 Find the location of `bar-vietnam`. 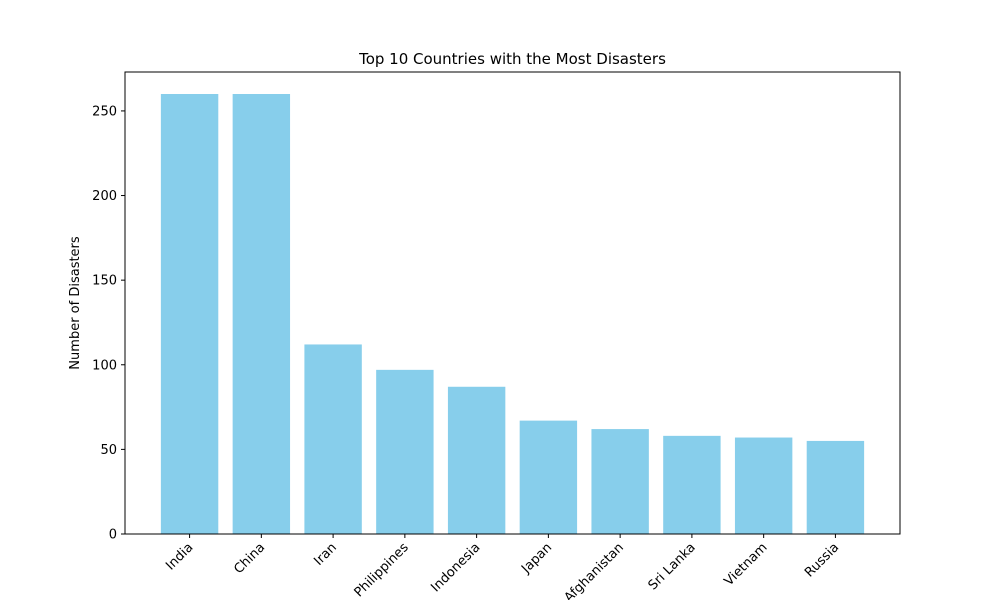

bar-vietnam is located at coordinates (763, 485).